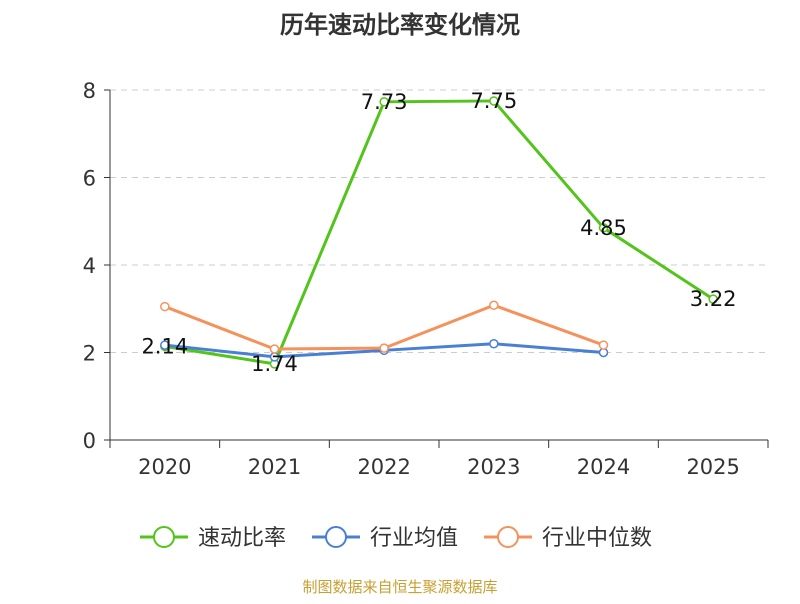  Describe the element at coordinates (89, 179) in the screenshot. I see `y-tick-label: 6` at that location.